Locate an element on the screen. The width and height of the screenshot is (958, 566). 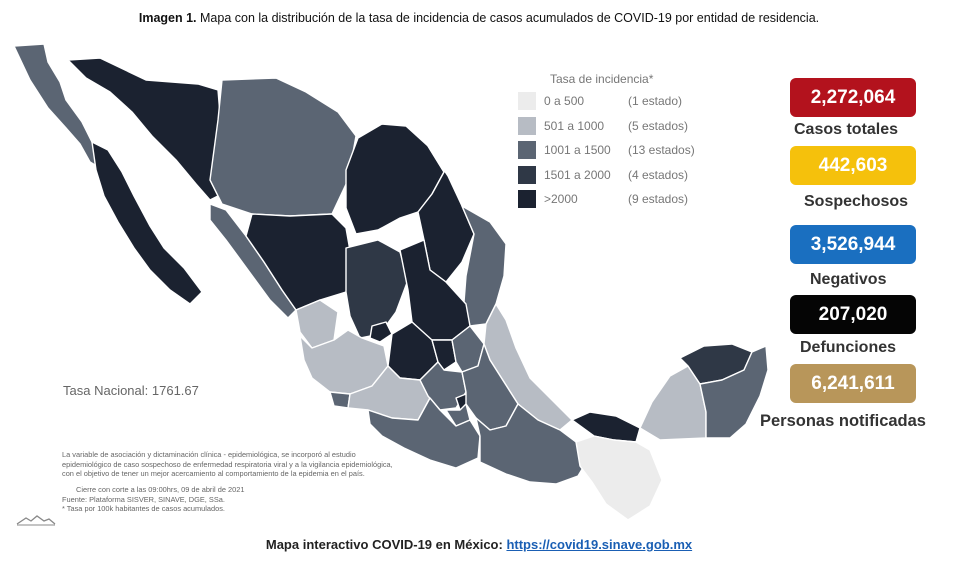
legend-range: 1501 a 2000 is located at coordinates (577, 174).